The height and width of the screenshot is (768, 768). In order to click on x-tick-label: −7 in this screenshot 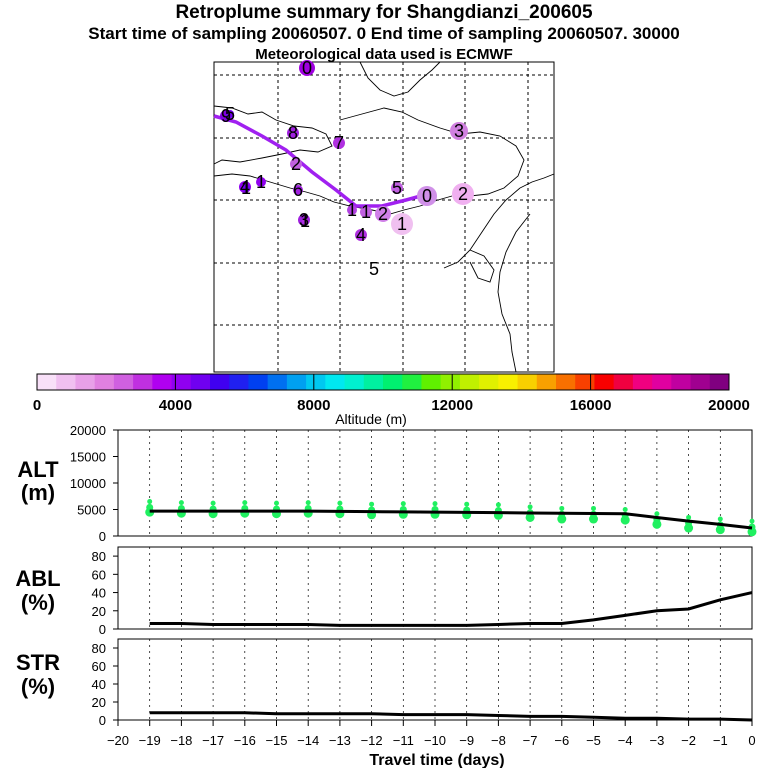, I will do `click(530, 740)`.